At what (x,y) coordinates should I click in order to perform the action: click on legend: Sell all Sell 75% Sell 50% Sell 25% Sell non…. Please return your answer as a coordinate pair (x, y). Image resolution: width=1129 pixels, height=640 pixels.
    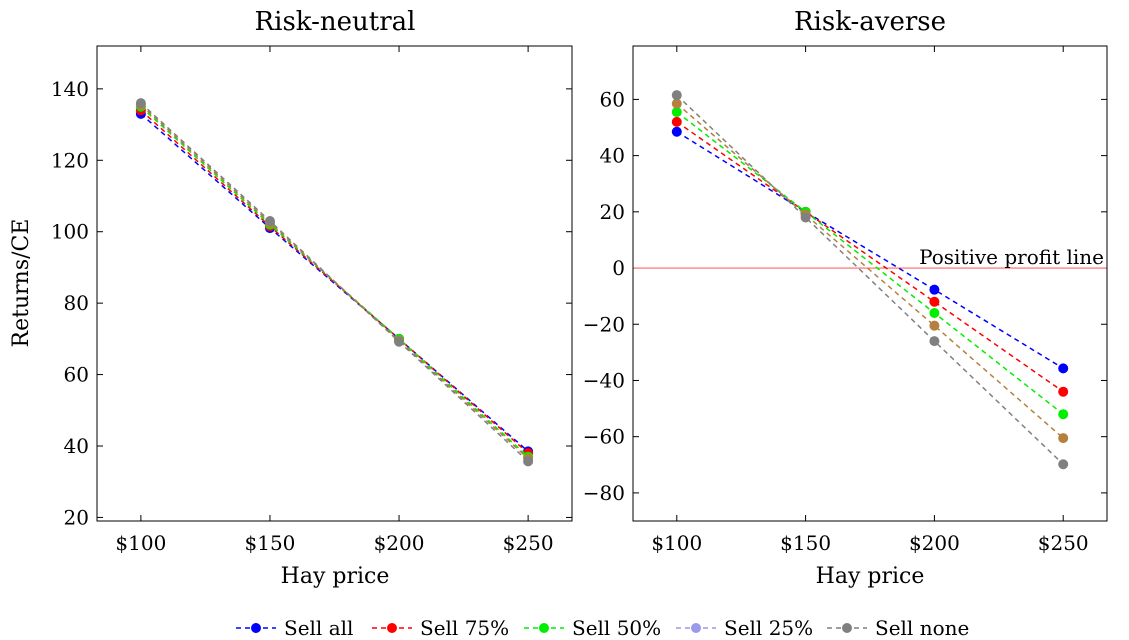
    Looking at the image, I should click on (602, 628).